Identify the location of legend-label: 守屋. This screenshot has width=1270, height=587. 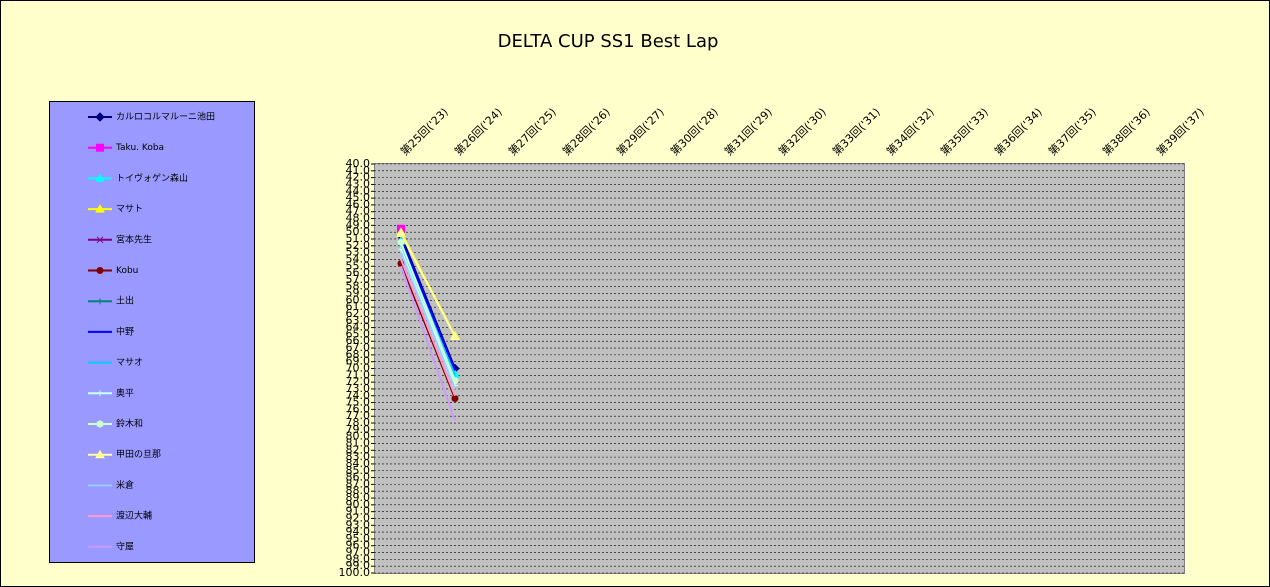
(125, 546).